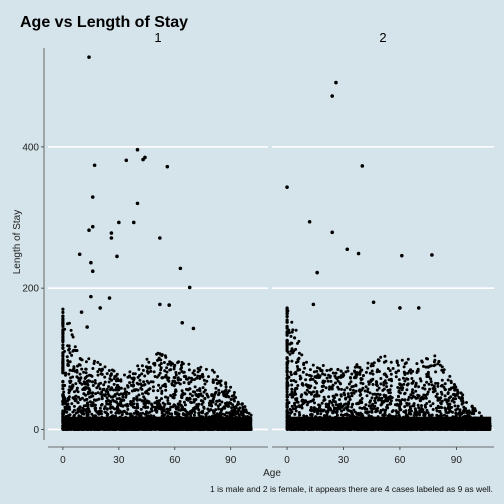 Image resolution: width=504 pixels, height=504 pixels. I want to click on x-axis-label: Age, so click(272, 473).